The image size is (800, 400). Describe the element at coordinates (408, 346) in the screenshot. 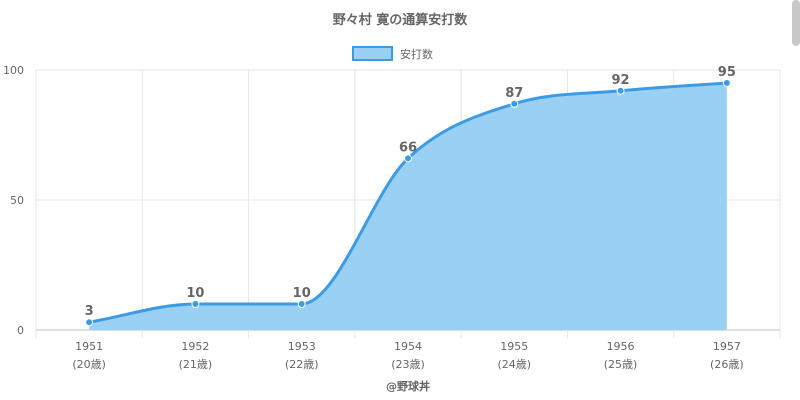

I see `x-tick-label: 1954` at that location.